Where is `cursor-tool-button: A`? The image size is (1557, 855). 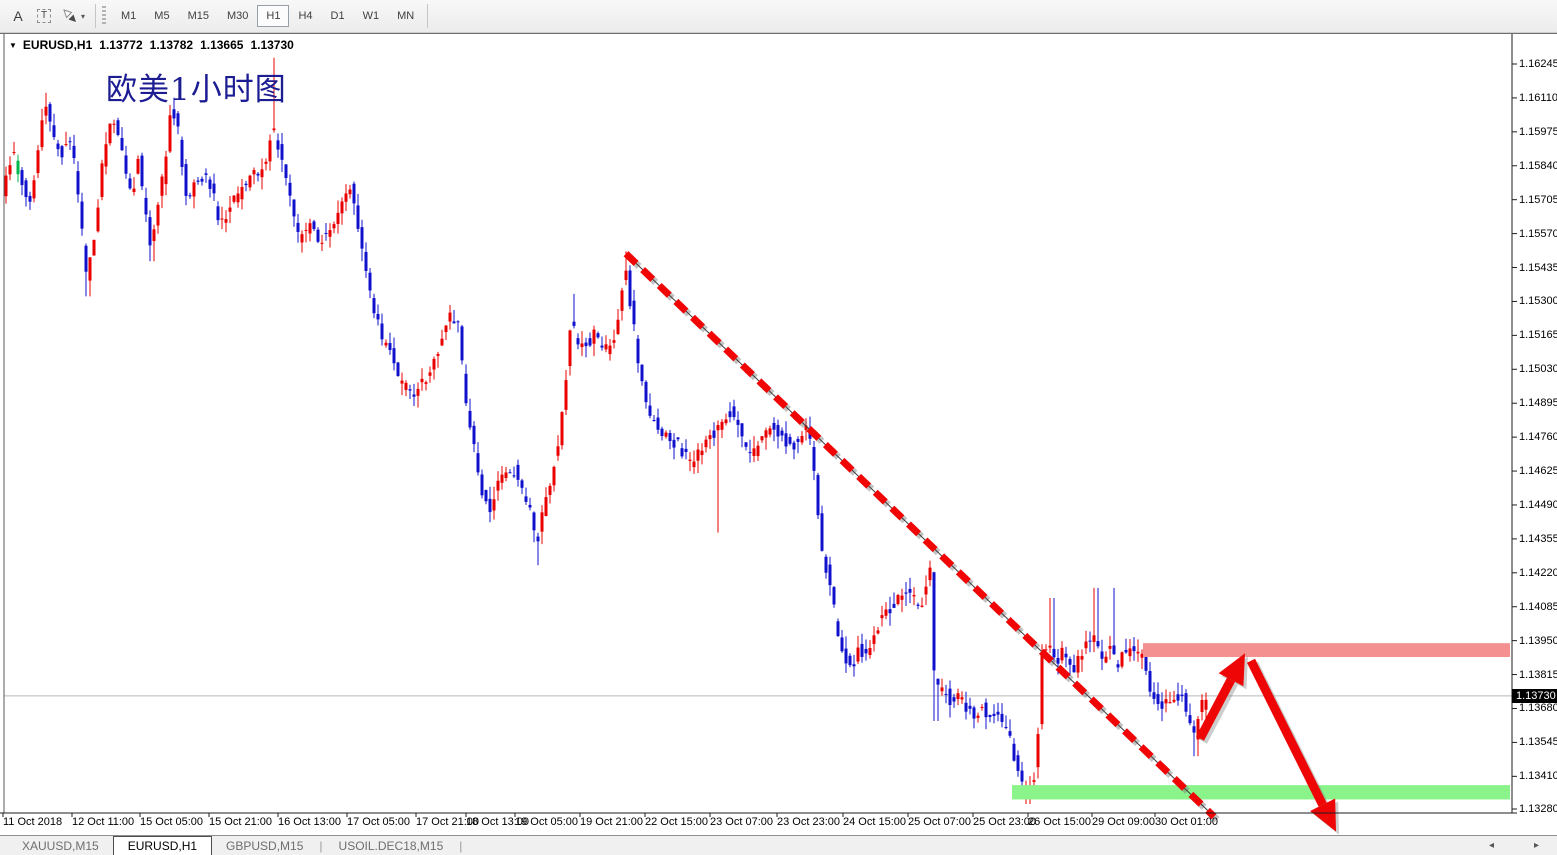 cursor-tool-button: A is located at coordinates (18, 16).